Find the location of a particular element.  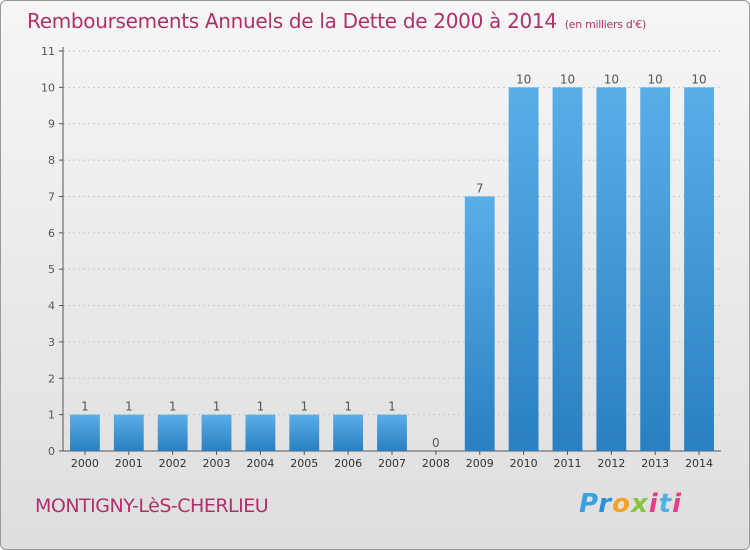

y-tick-label: 8 is located at coordinates (51, 160).